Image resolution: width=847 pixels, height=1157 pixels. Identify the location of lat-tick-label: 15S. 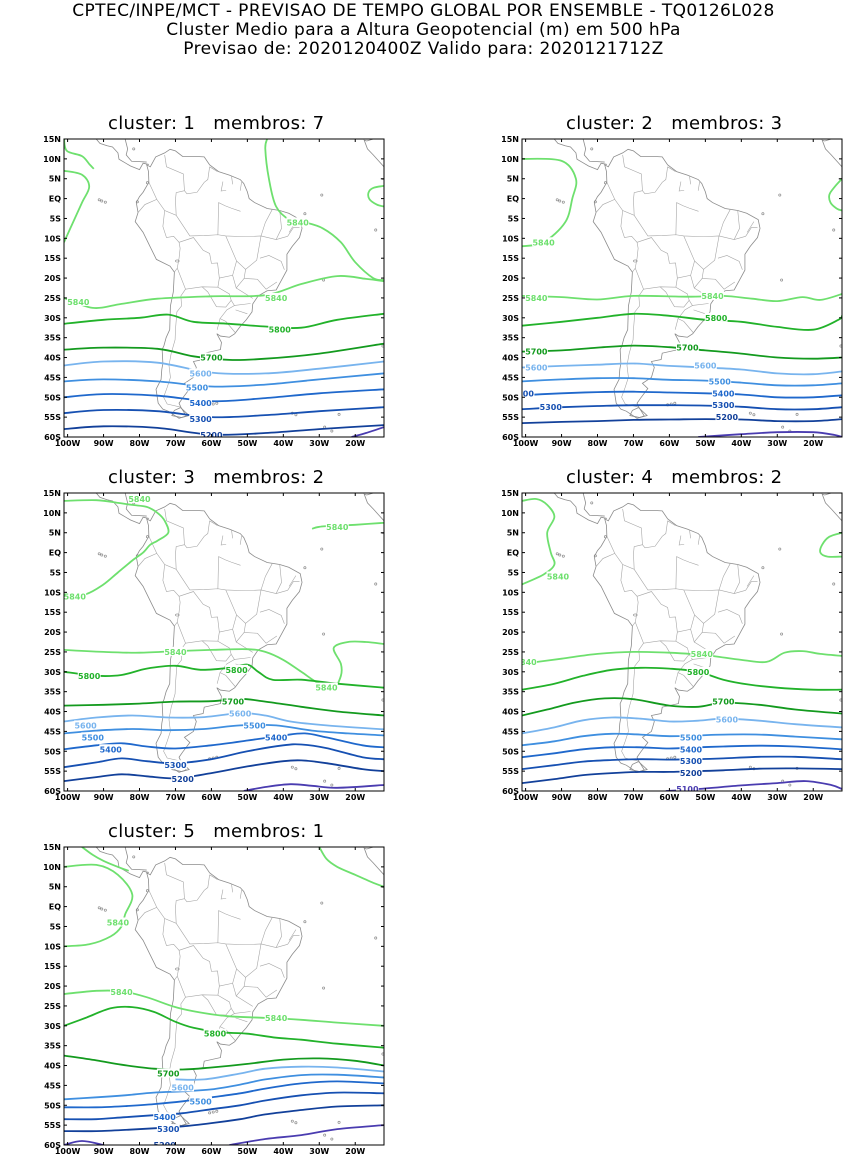
(52, 612).